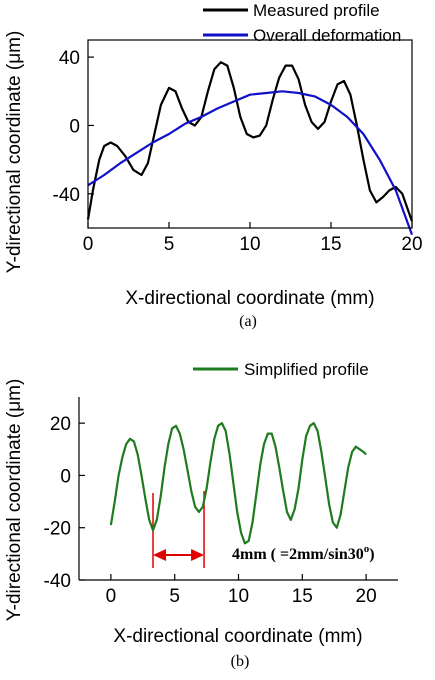 The height and width of the screenshot is (680, 435). What do you see at coordinates (198, 555) in the screenshot?
I see `chart-b-annotation-arrow-head-right` at bounding box center [198, 555].